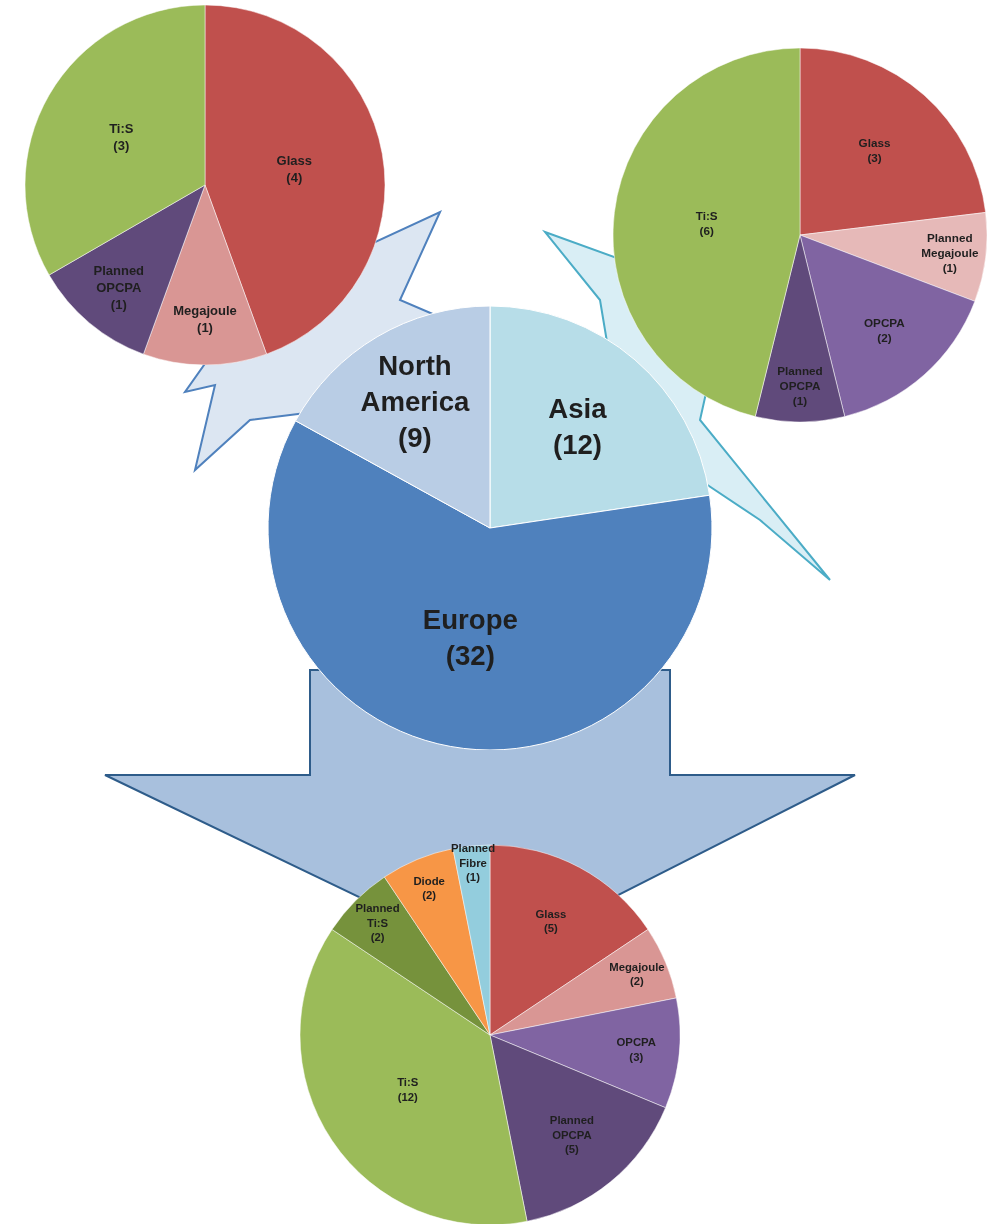 This screenshot has width=987, height=1224. I want to click on data-label: (32), so click(470, 655).